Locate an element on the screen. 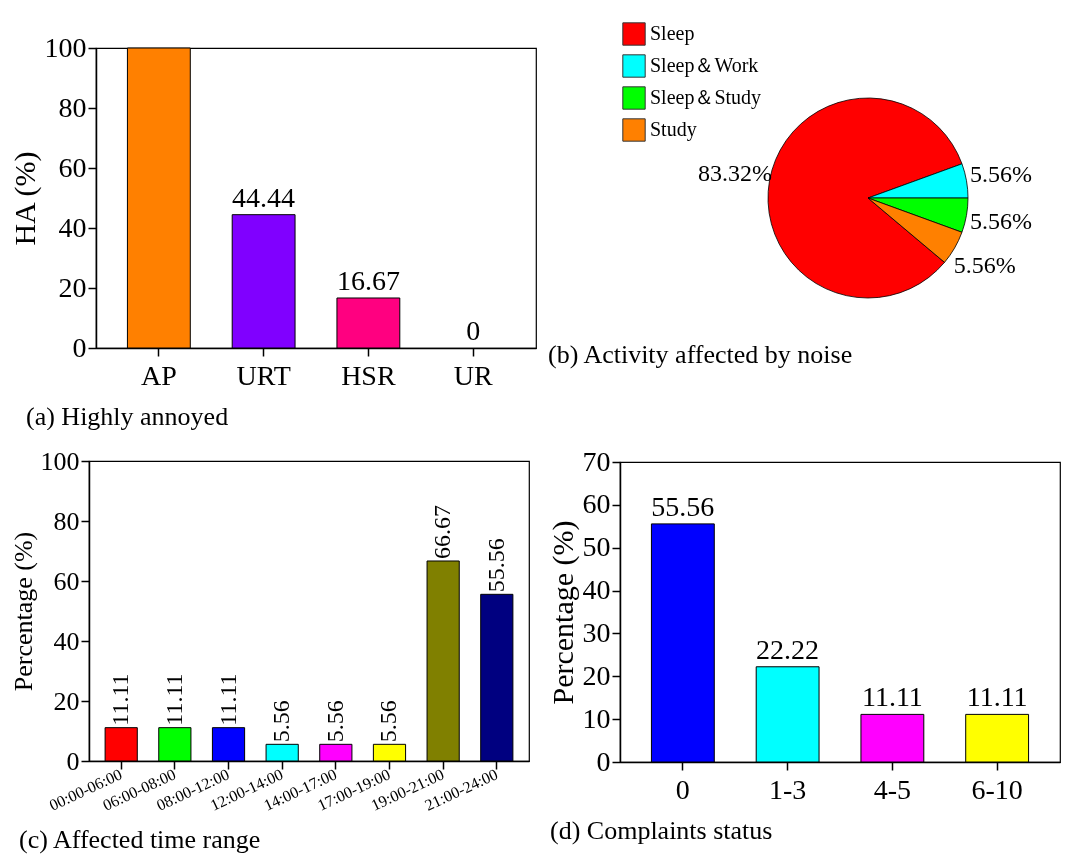  x-tick-label: 6-10 is located at coordinates (997, 789).